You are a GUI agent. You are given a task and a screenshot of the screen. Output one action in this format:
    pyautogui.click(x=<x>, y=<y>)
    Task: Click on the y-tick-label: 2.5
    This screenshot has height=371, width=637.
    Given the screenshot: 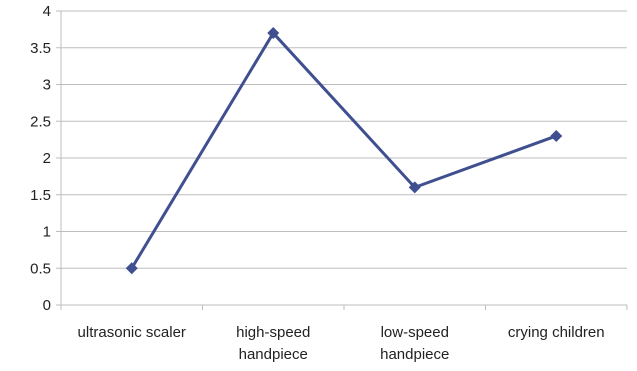 What is the action you would take?
    pyautogui.click(x=40, y=121)
    